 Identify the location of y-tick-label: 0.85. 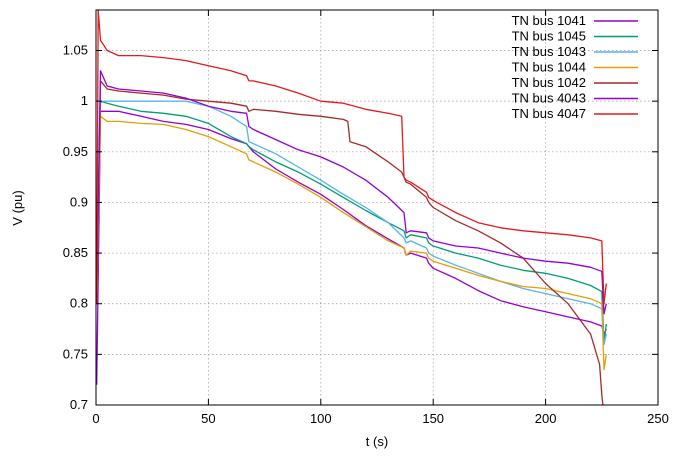
(75, 252).